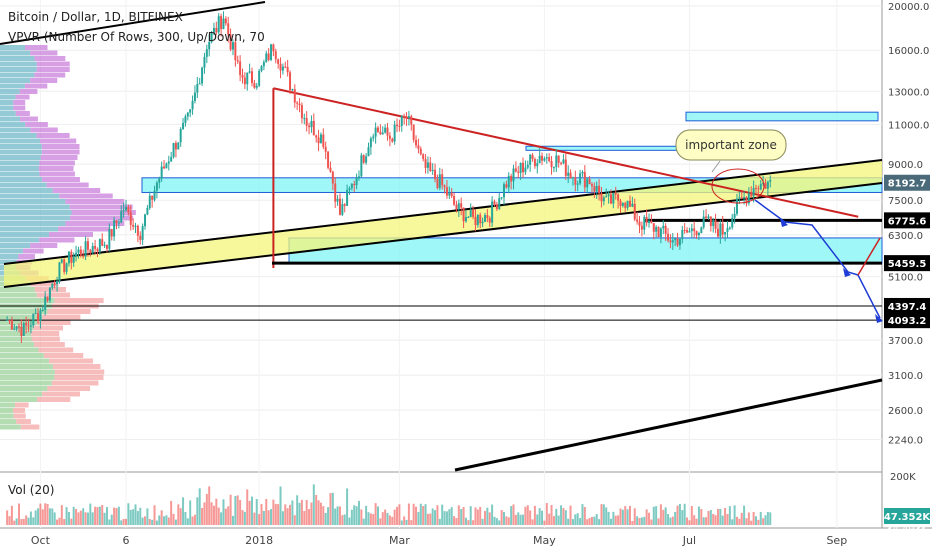  What do you see at coordinates (907, 307) in the screenshot?
I see `price-label-text: 4397.4` at bounding box center [907, 307].